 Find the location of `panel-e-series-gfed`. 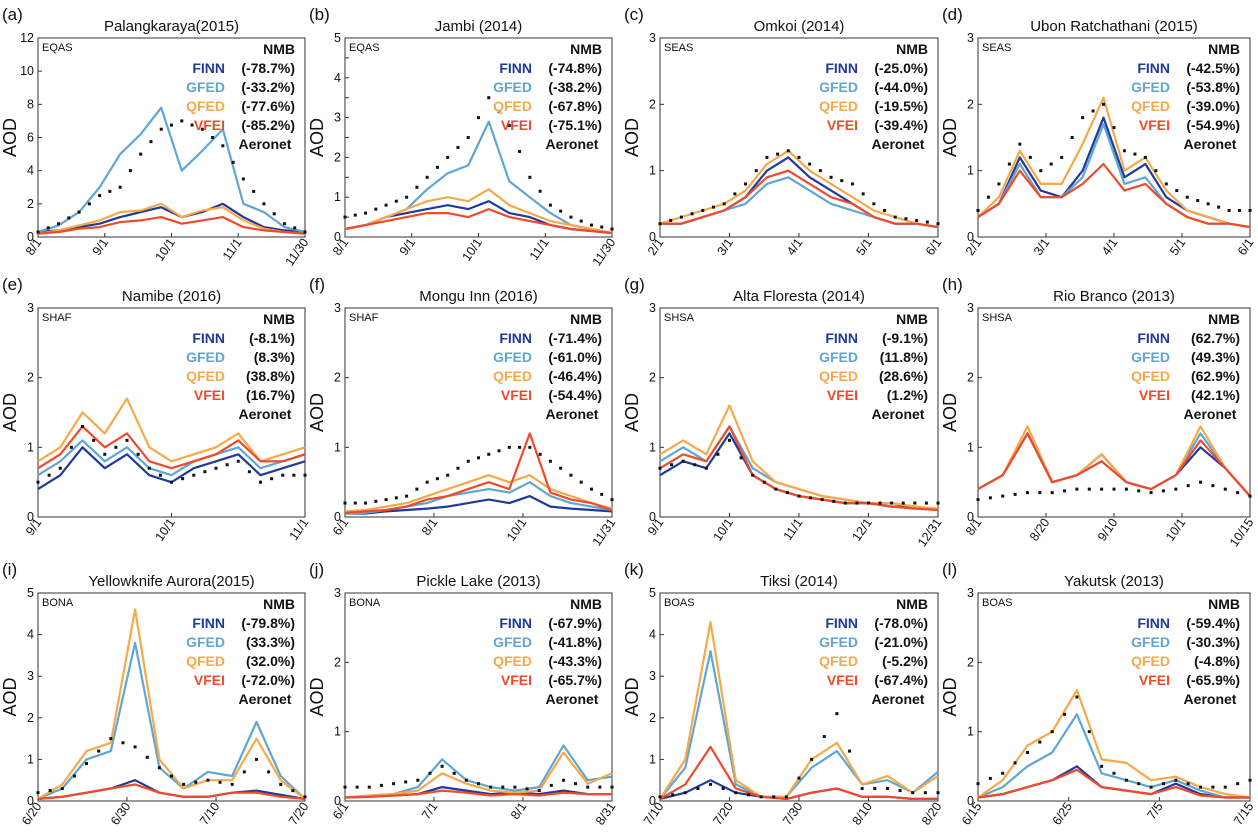

panel-e-series-gfed is located at coordinates (171, 458).